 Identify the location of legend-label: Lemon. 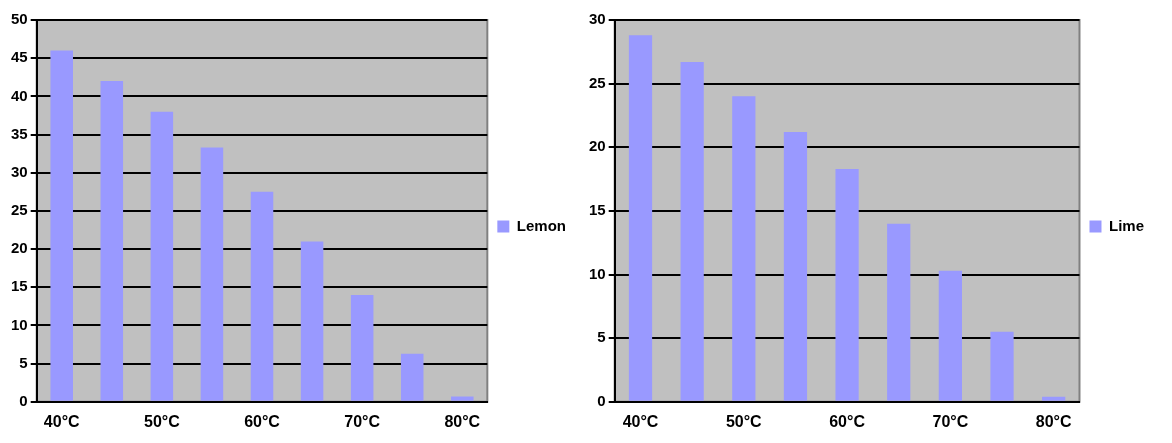
(541, 225).